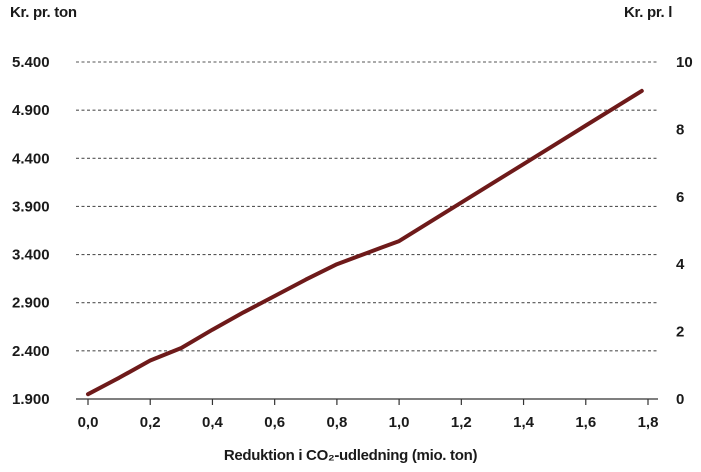  What do you see at coordinates (43, 12) in the screenshot?
I see `left-axis-title: Kr. pr. ton` at bounding box center [43, 12].